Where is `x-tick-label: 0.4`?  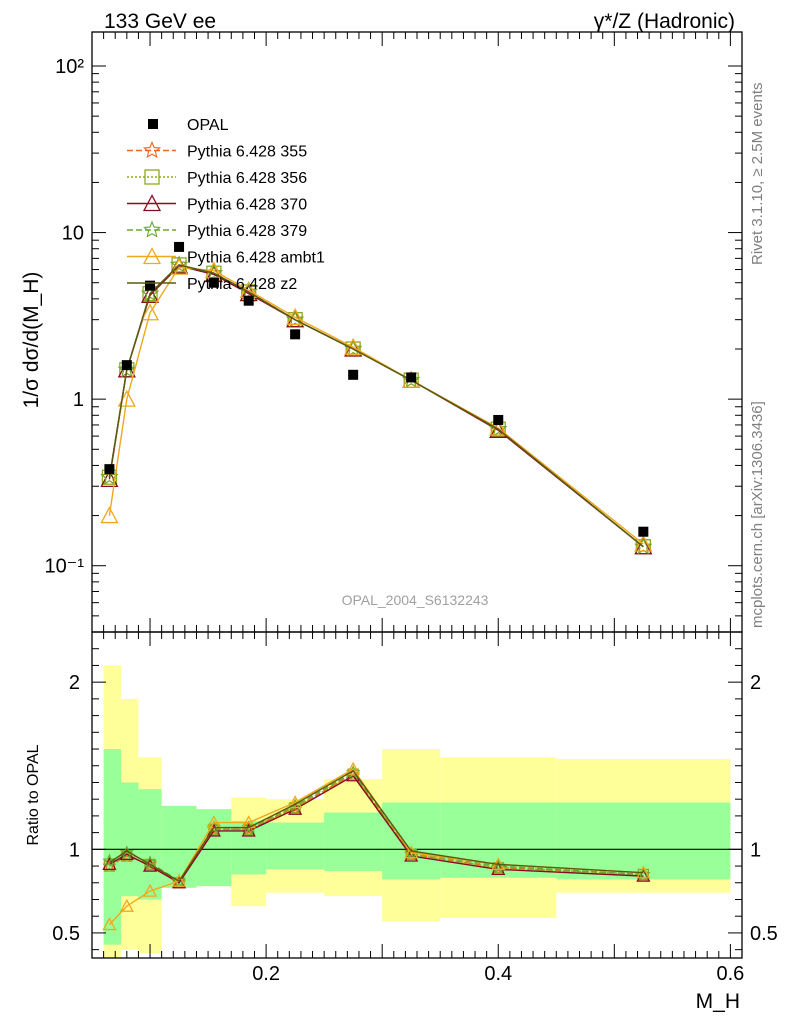 x-tick-label: 0.4 is located at coordinates (498, 974).